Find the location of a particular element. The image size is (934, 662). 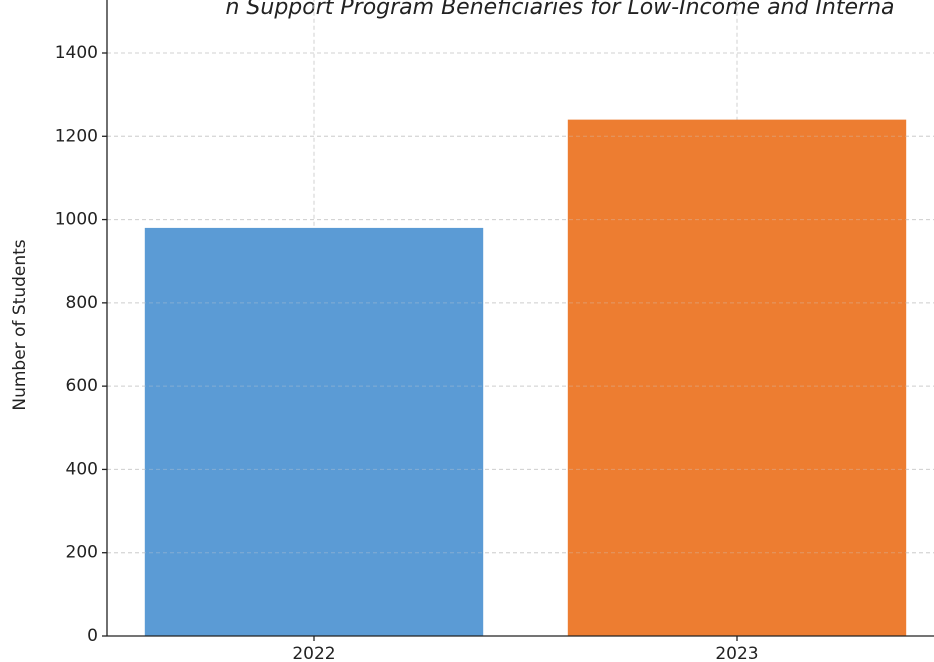

x-tick-label: 2022 is located at coordinates (313, 653).